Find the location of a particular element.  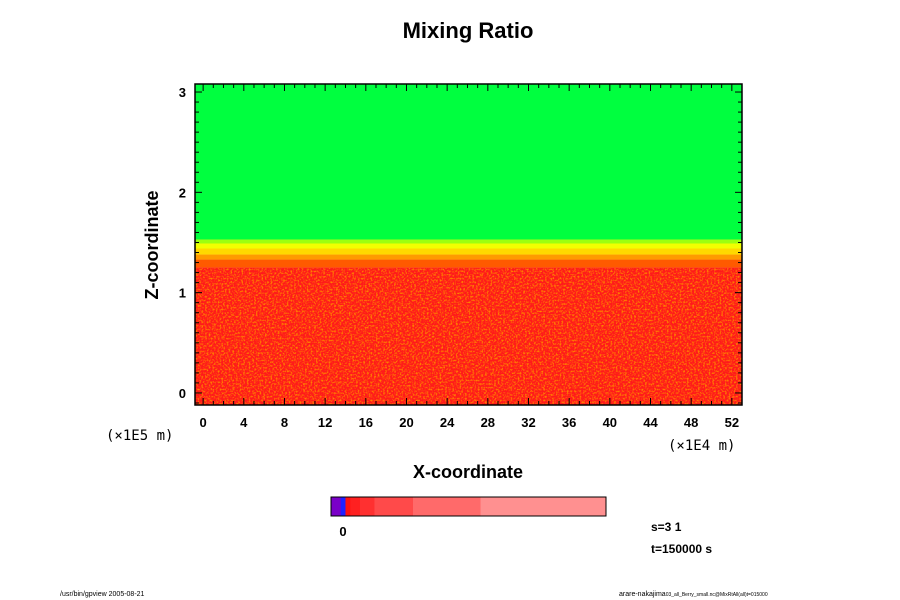

footer-left: /usr/bin/gpview 2005-08-21 is located at coordinates (102, 594).